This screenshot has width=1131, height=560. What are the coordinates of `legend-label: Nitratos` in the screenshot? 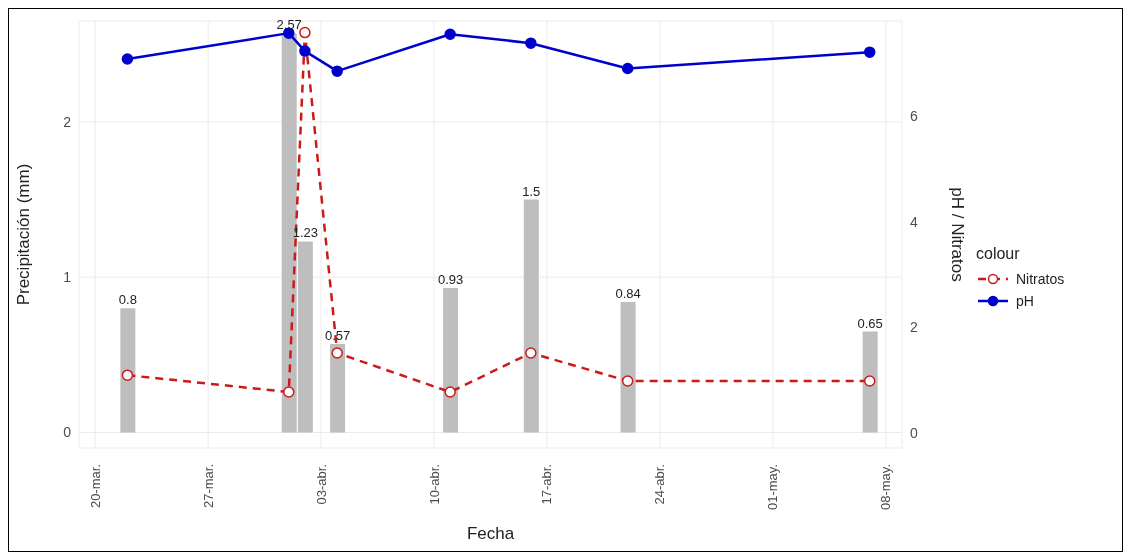 It's located at (1040, 279).